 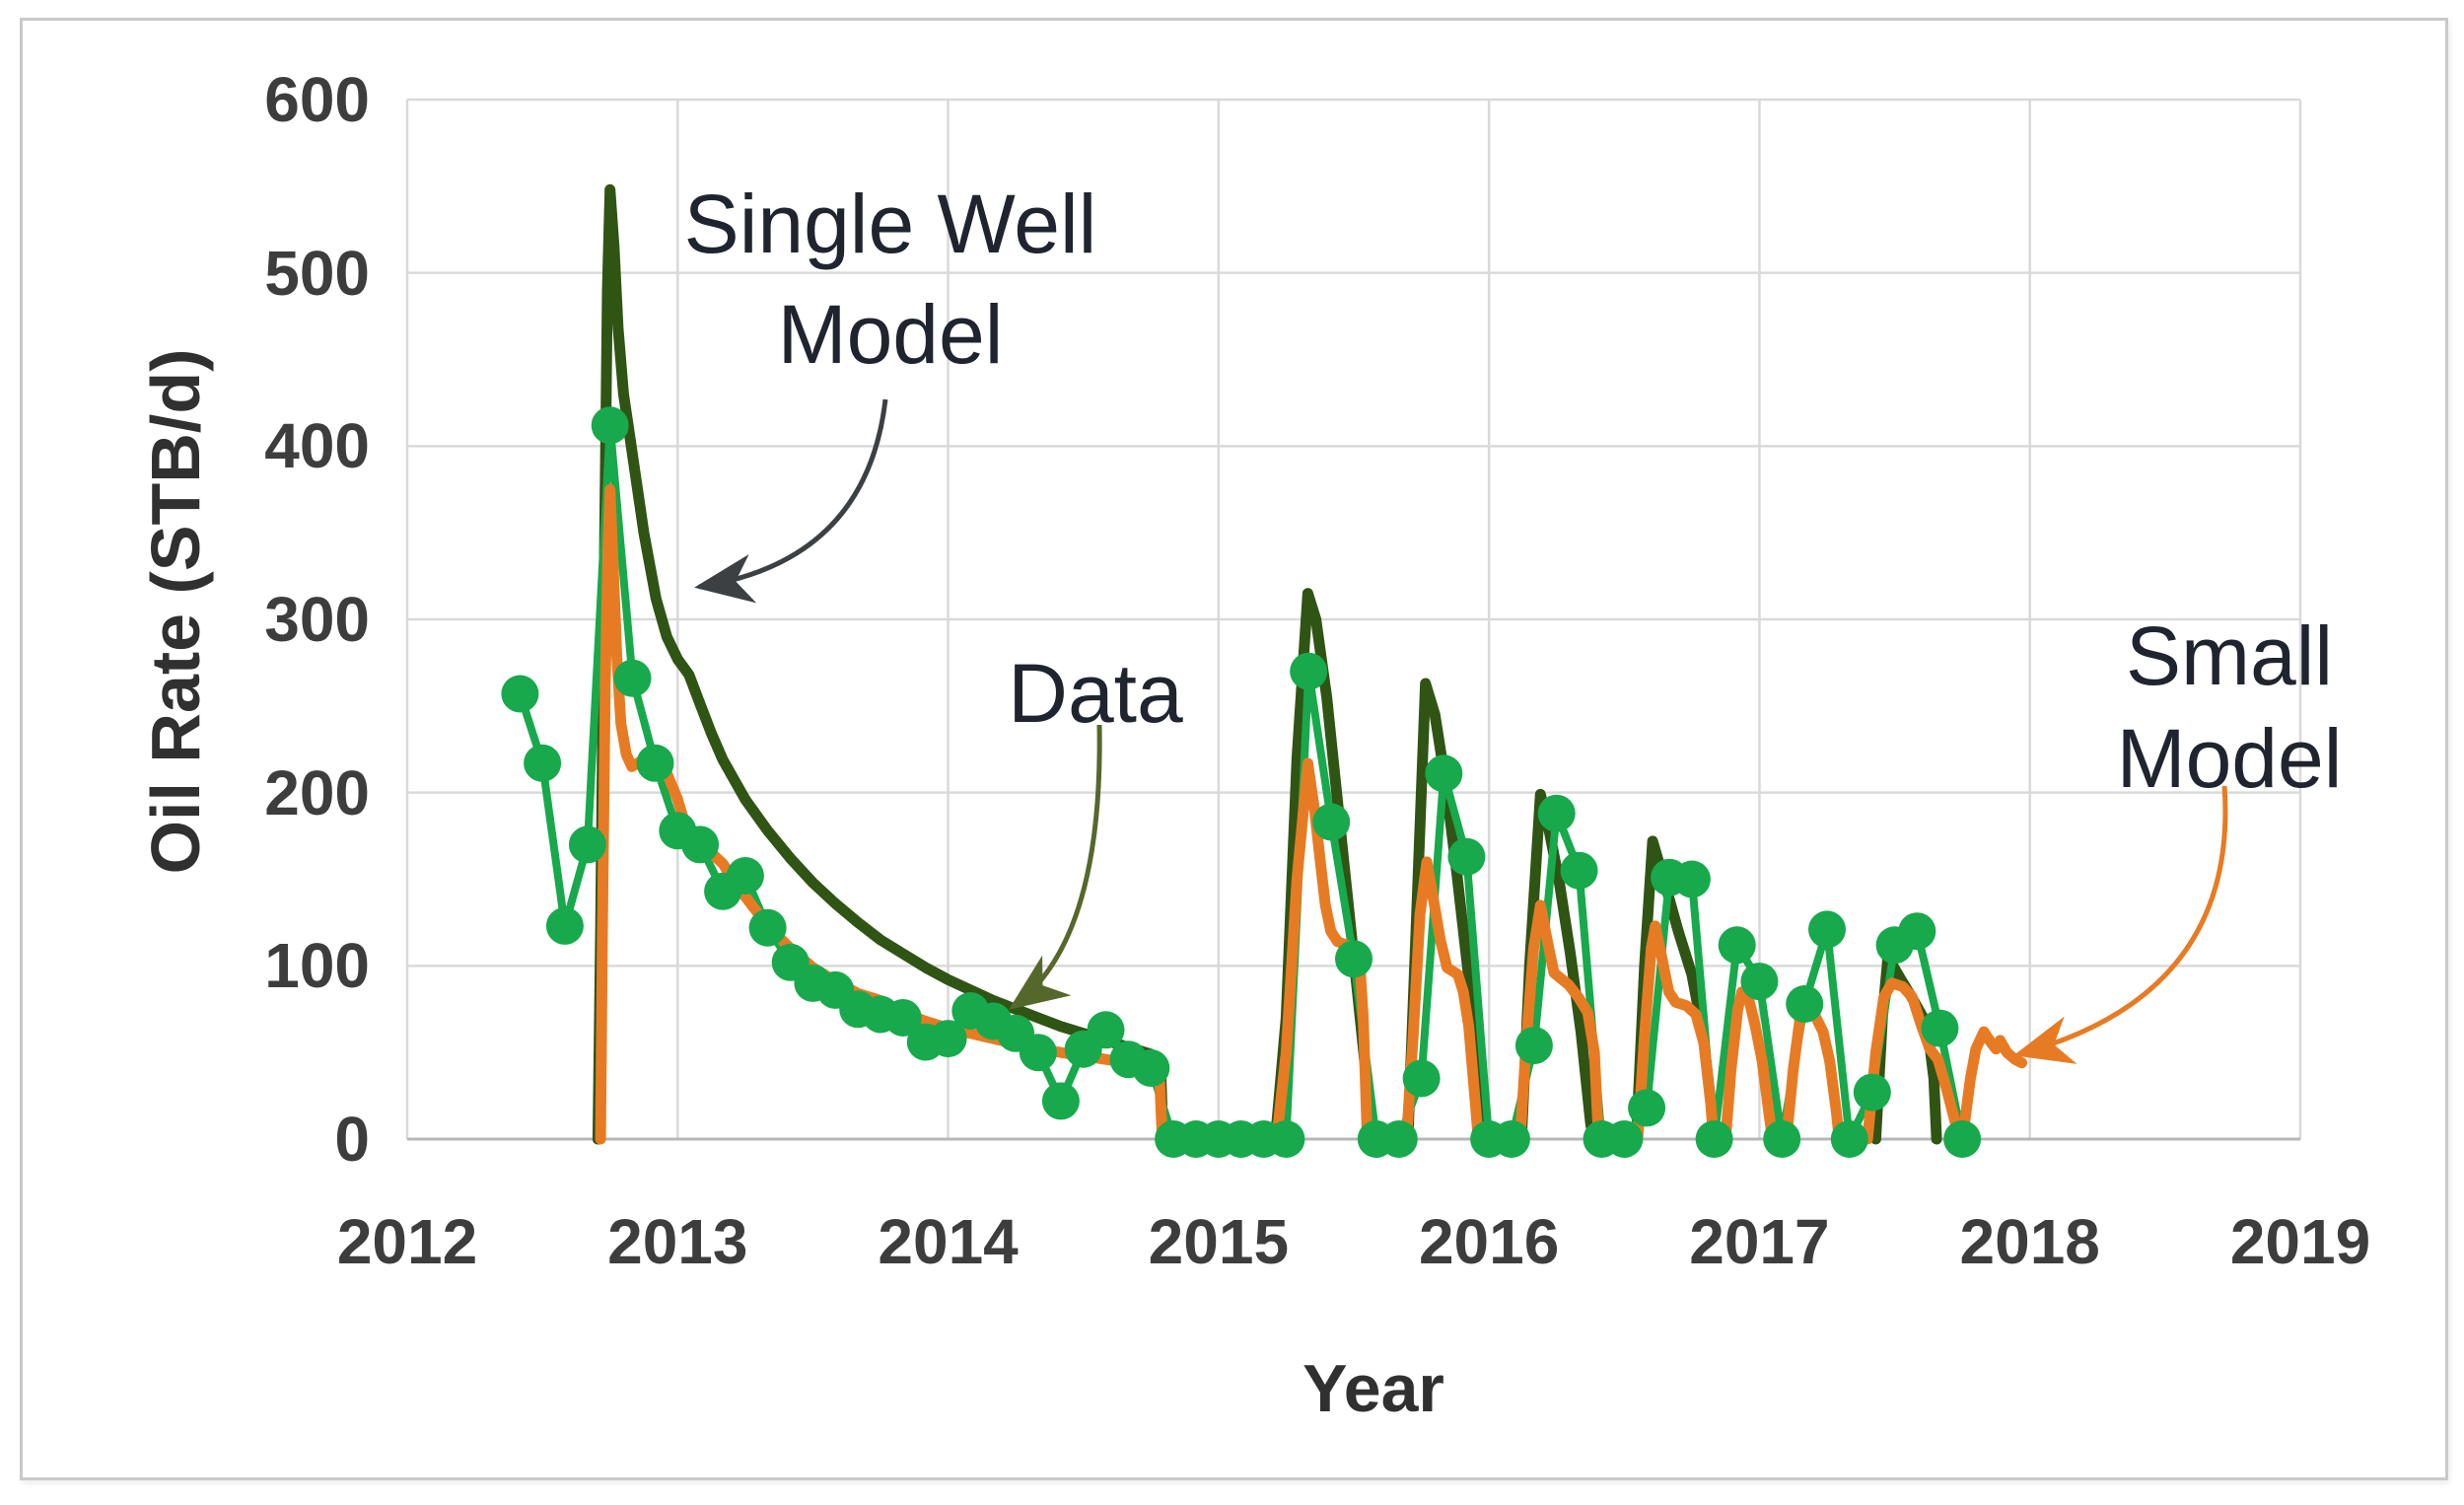 What do you see at coordinates (949, 1242) in the screenshot?
I see `x-tick-label: 2014` at bounding box center [949, 1242].